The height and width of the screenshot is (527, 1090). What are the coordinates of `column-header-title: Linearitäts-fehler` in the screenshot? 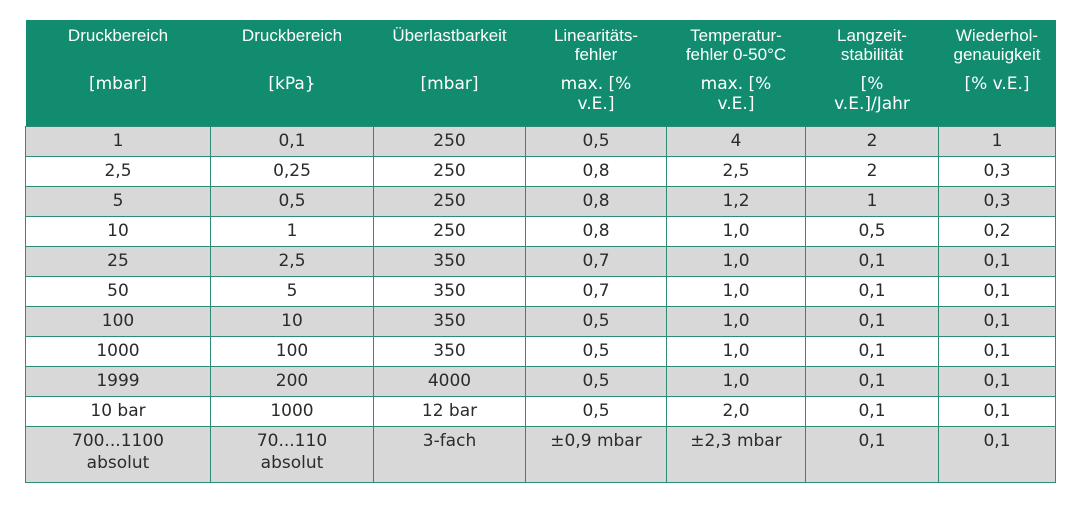 It's located at (596, 46).